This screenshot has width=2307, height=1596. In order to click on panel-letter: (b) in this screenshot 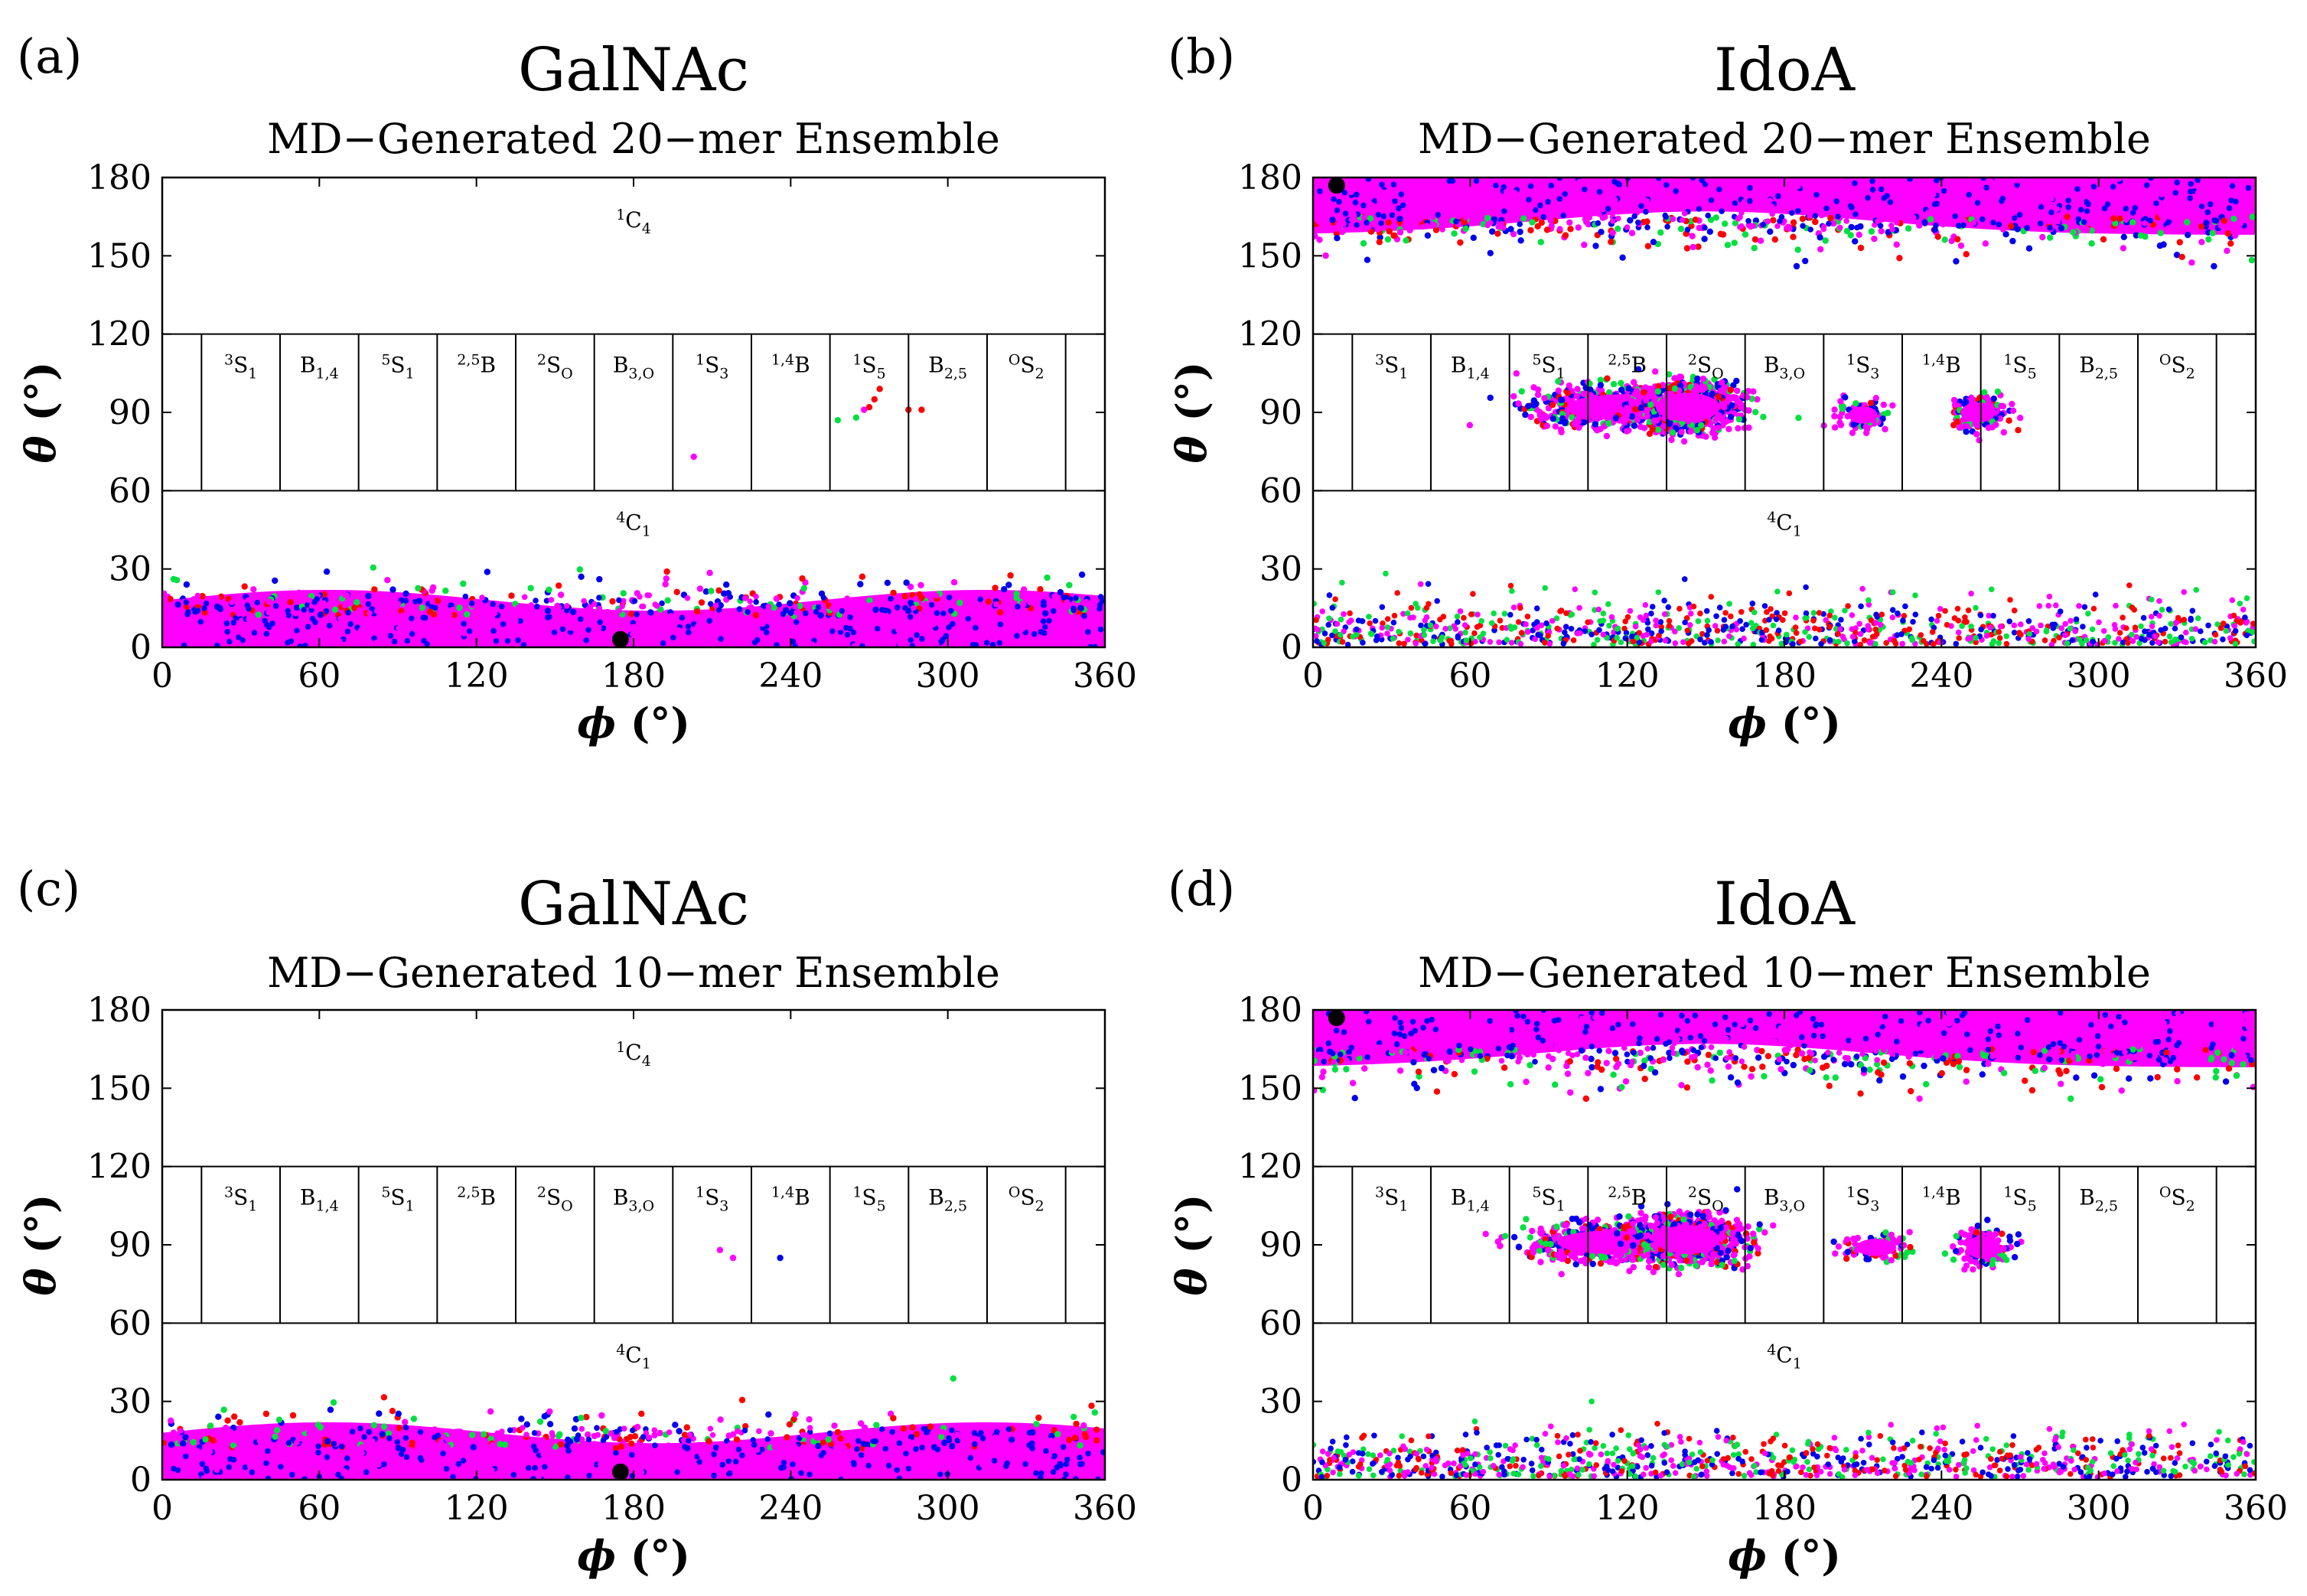, I will do `click(1201, 56)`.